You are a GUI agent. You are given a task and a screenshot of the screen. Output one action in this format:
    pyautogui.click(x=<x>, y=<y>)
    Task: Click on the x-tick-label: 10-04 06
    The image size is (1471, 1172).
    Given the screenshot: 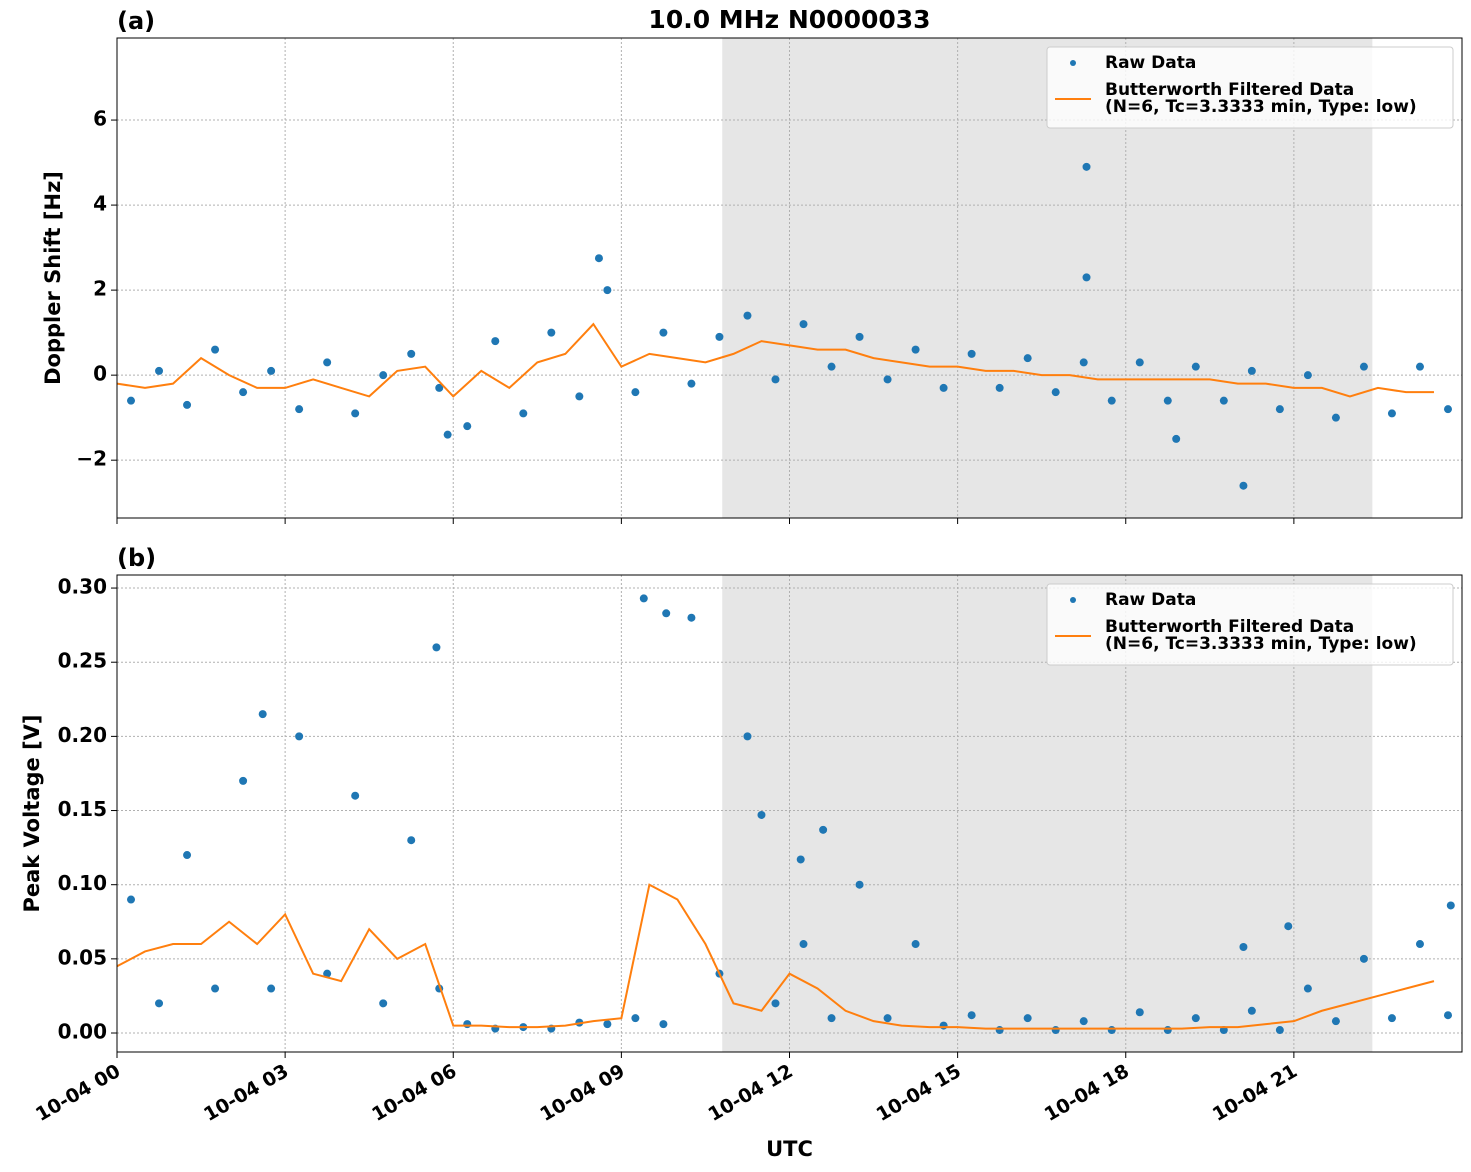 What is the action you would take?
    pyautogui.click(x=414, y=1093)
    